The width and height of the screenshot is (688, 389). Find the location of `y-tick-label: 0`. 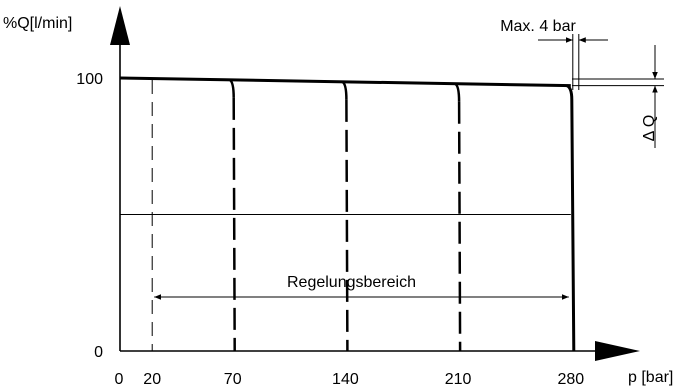

y-tick-label: 0 is located at coordinates (98, 352).